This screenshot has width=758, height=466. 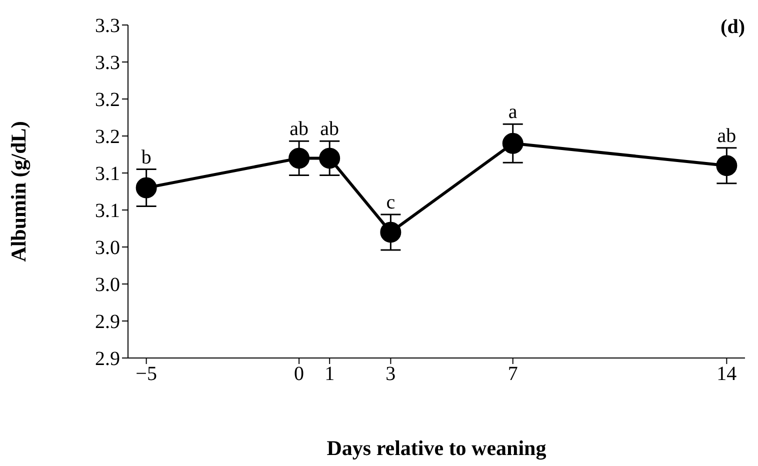 I want to click on annotation: b, so click(x=146, y=157).